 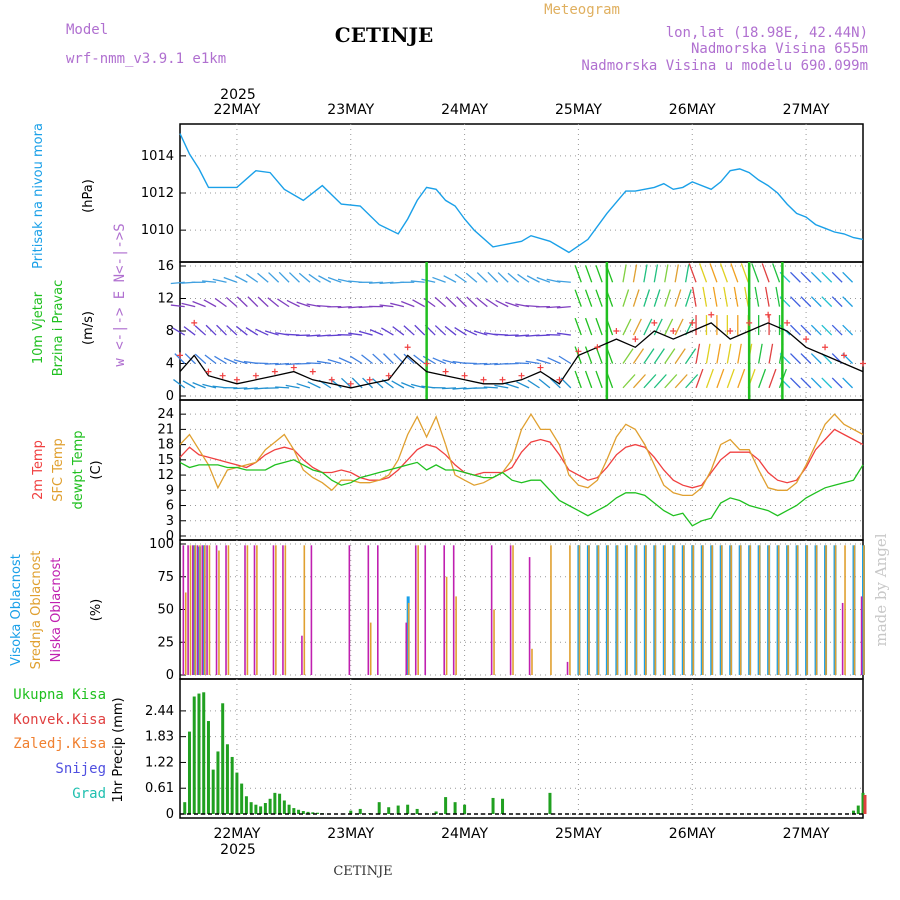 What do you see at coordinates (157, 193) in the screenshot?
I see `y-tick-label: 1012` at bounding box center [157, 193].